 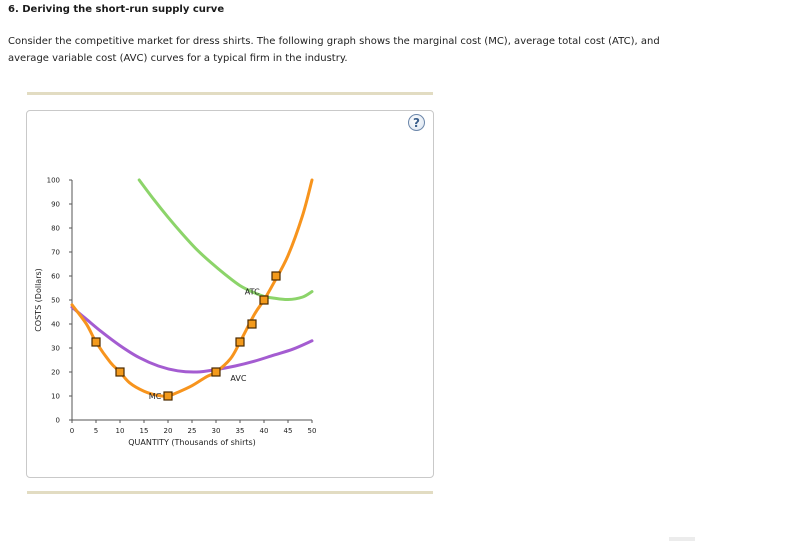 I want to click on series-avc-curve, so click(x=192, y=339).